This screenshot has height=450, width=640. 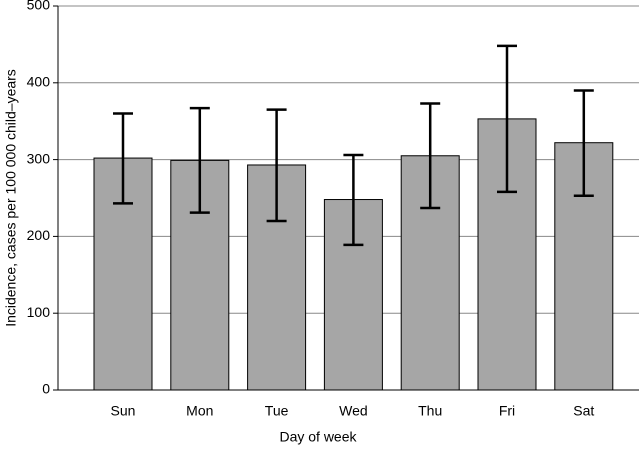 I want to click on x-tick-label: Fri, so click(x=507, y=411).